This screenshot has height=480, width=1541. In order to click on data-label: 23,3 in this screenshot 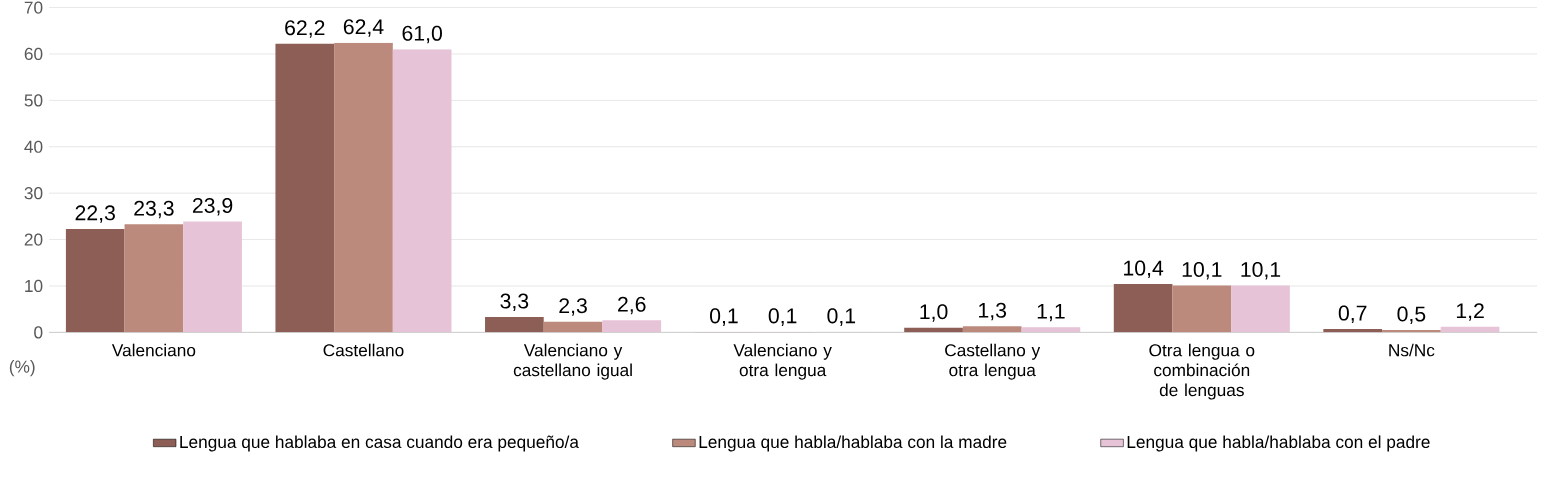, I will do `click(154, 209)`.